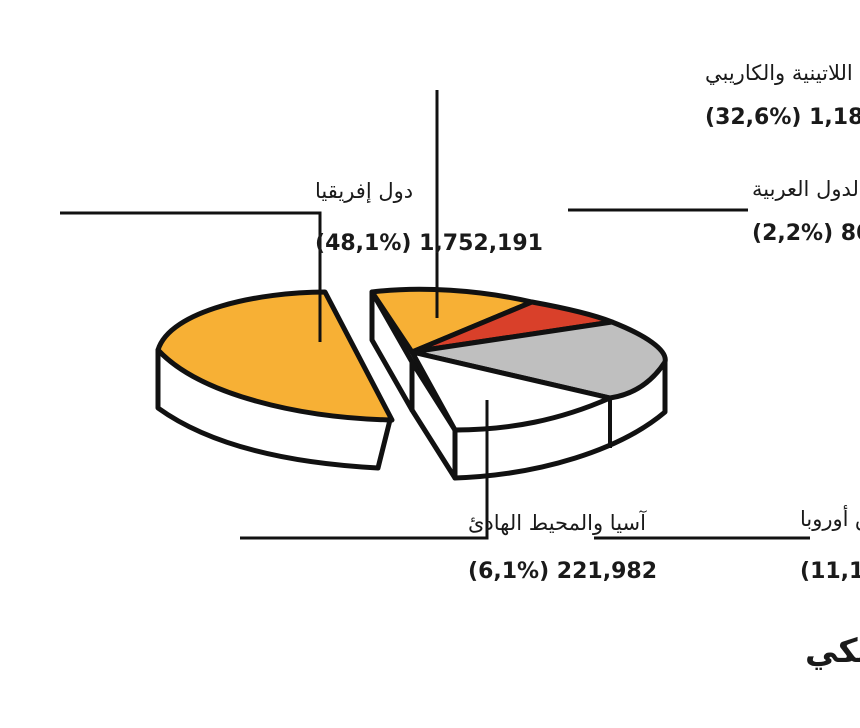  What do you see at coordinates (191, 276) in the screenshot?
I see `leader-line-africa` at bounding box center [191, 276].